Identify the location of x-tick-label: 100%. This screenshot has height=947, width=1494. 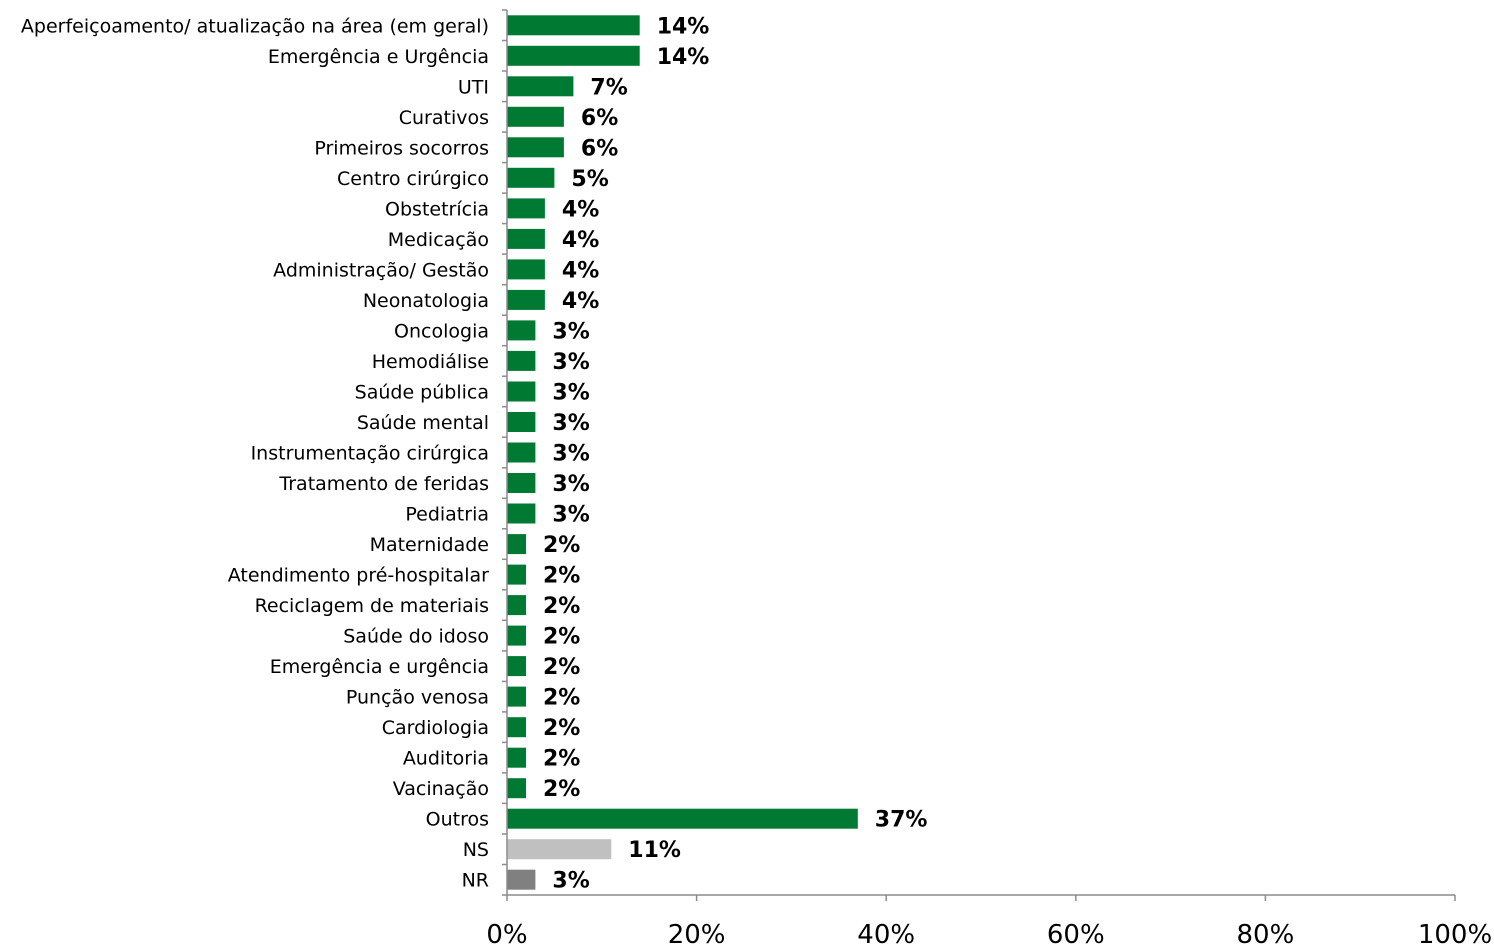
(1455, 933).